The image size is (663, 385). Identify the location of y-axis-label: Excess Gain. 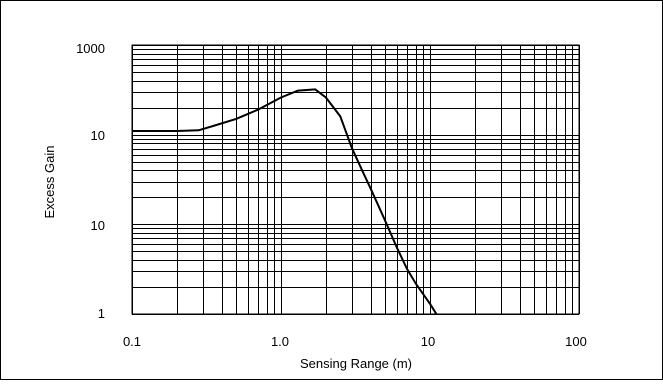
(49, 182).